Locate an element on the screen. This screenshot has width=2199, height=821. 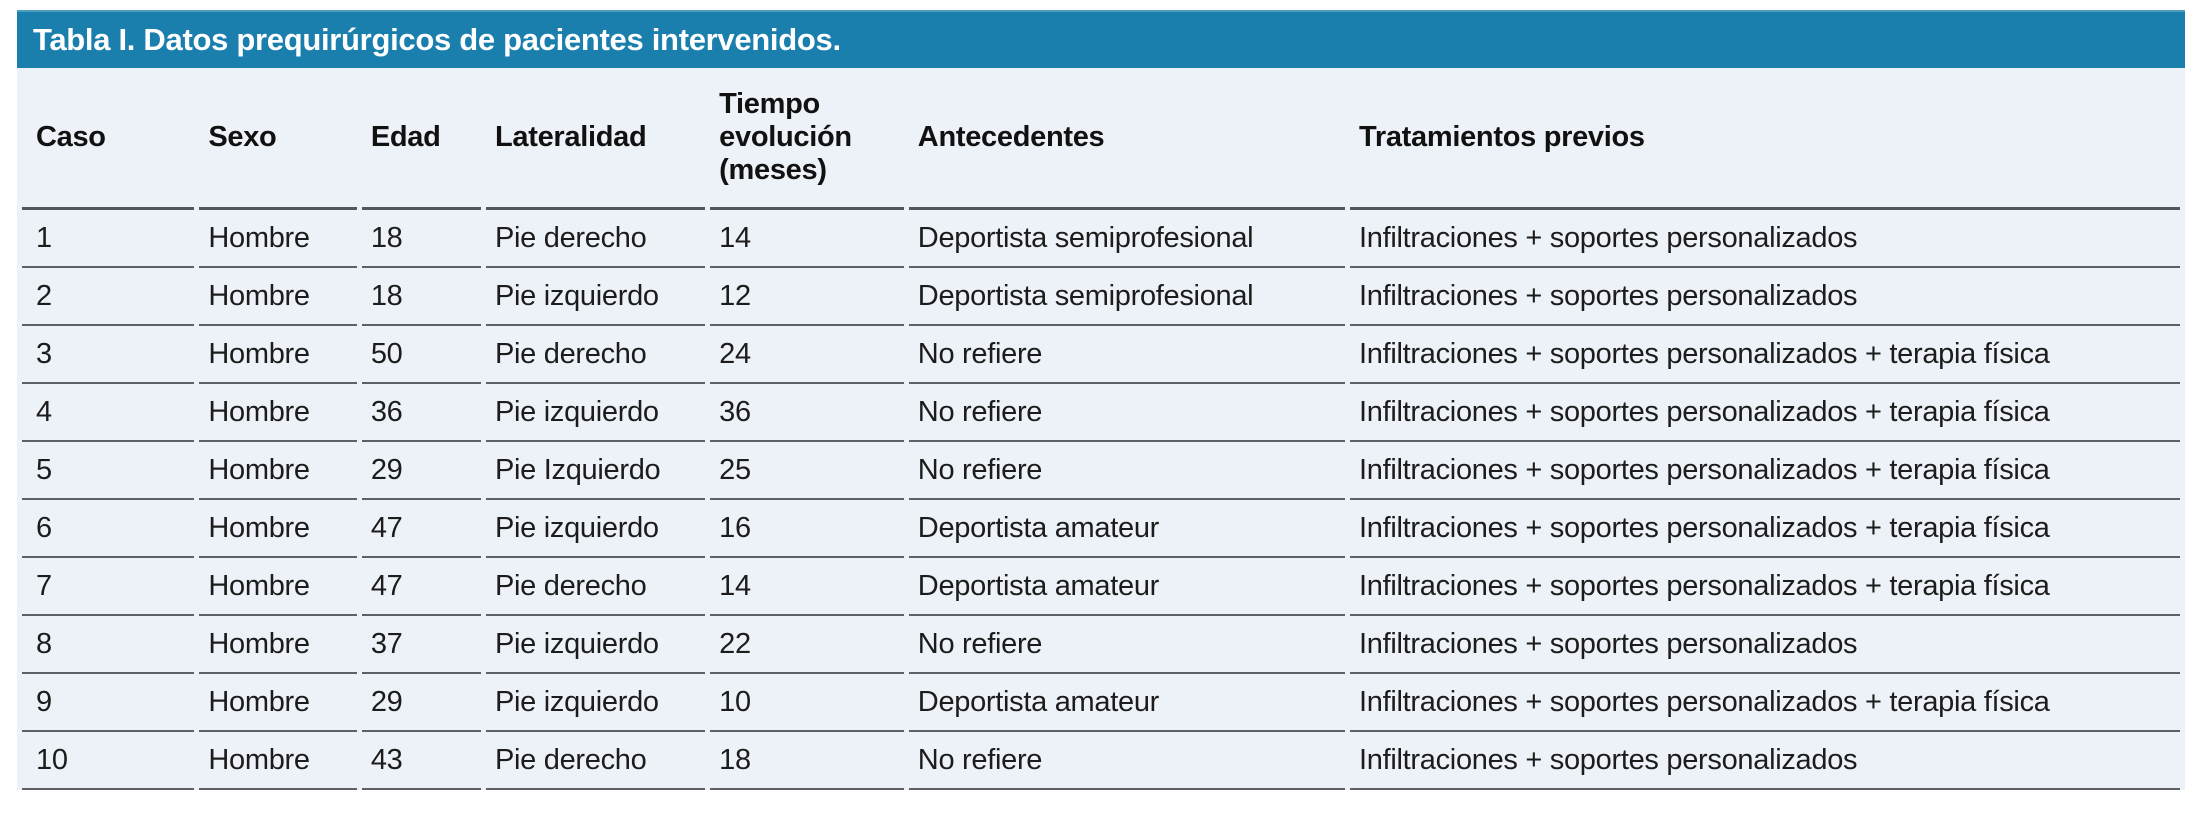
column-header: Sexo is located at coordinates (278, 139).